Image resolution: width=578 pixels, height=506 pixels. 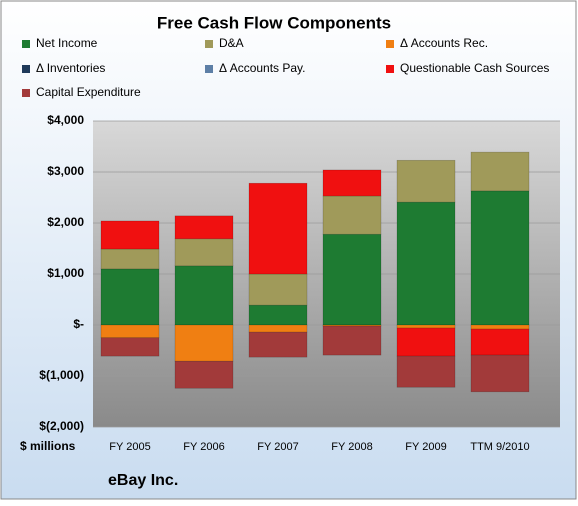 I want to click on legend-label: Capital Expenditure, so click(x=88, y=92).